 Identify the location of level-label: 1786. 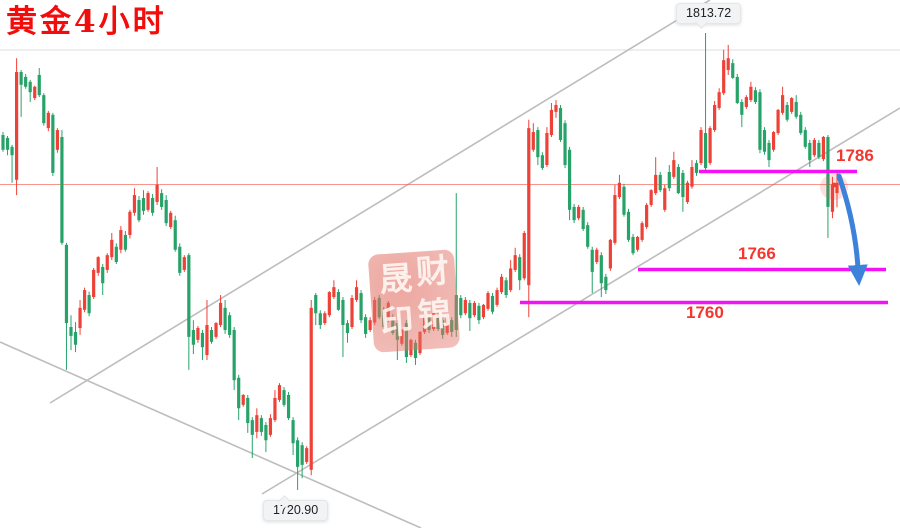
(855, 155).